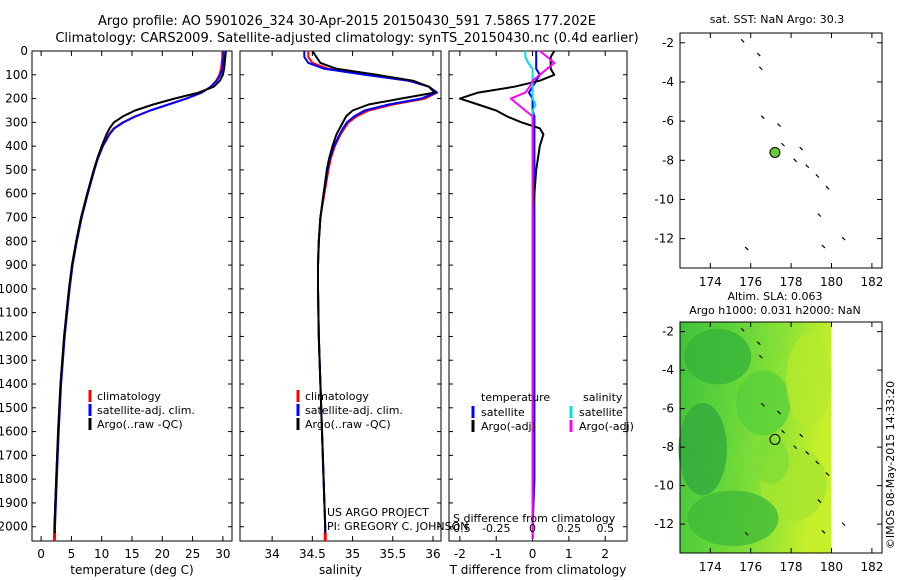  Describe the element at coordinates (605, 528) in the screenshot. I see `secondary-tick-label: 0.5` at that location.